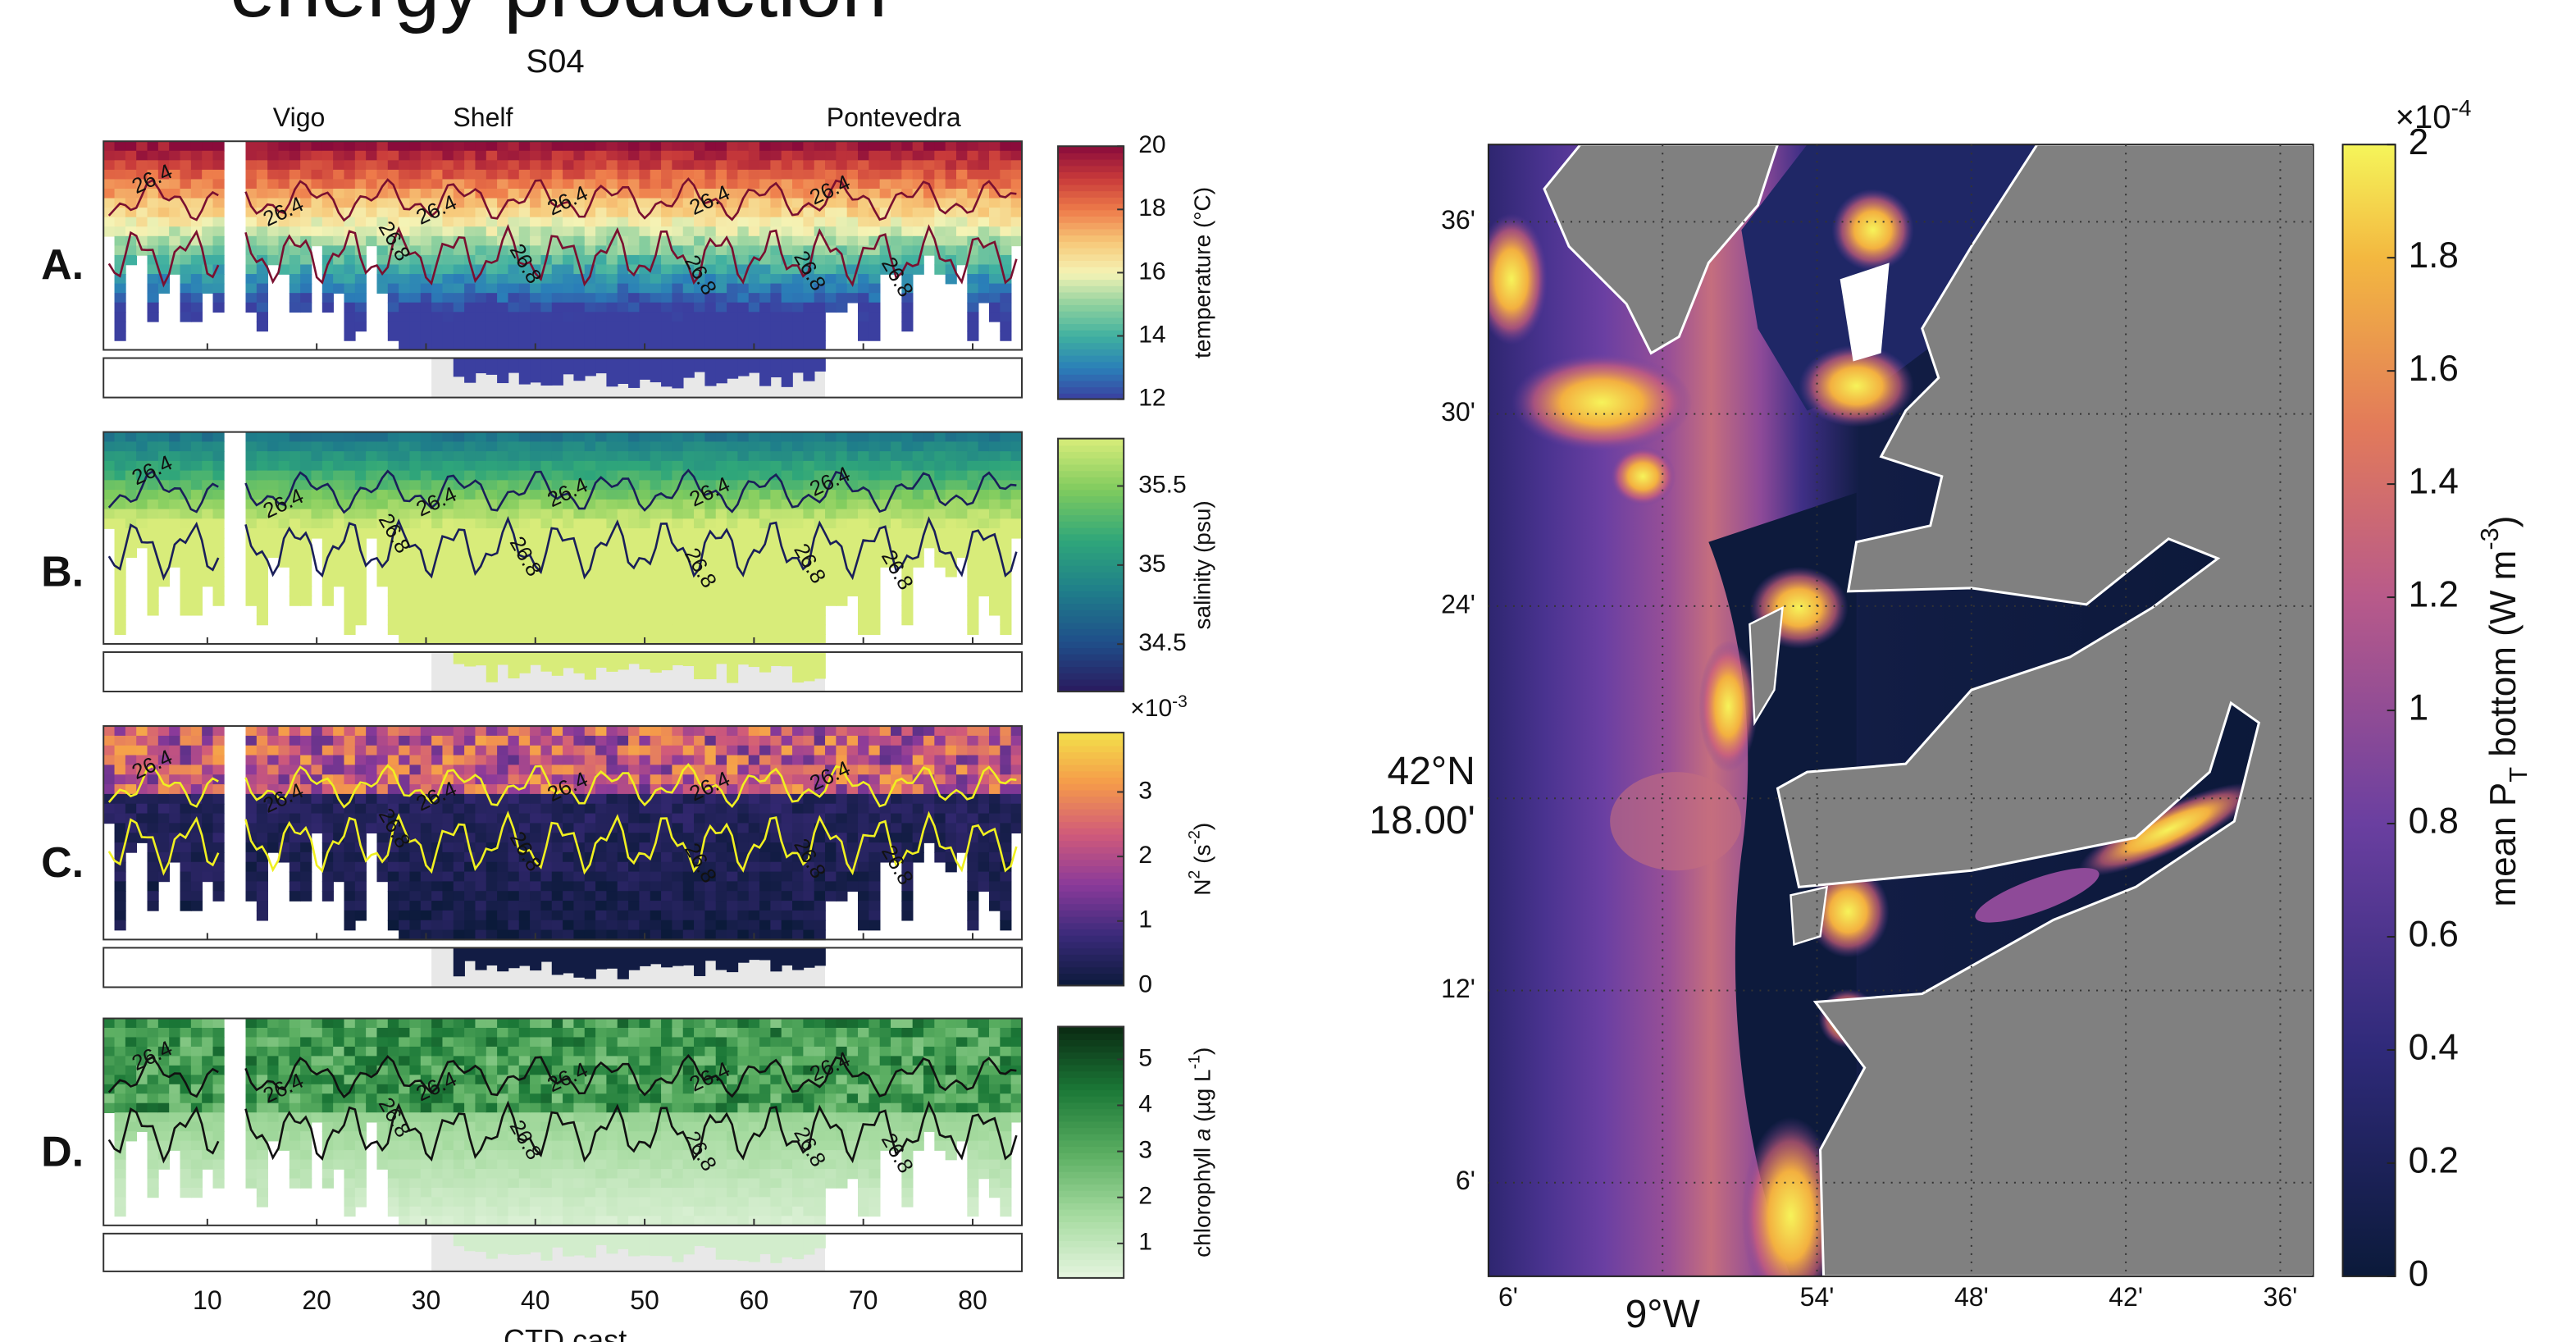 The height and width of the screenshot is (1342, 2576). What do you see at coordinates (634, 373) in the screenshot?
I see `strip-cell` at bounding box center [634, 373].